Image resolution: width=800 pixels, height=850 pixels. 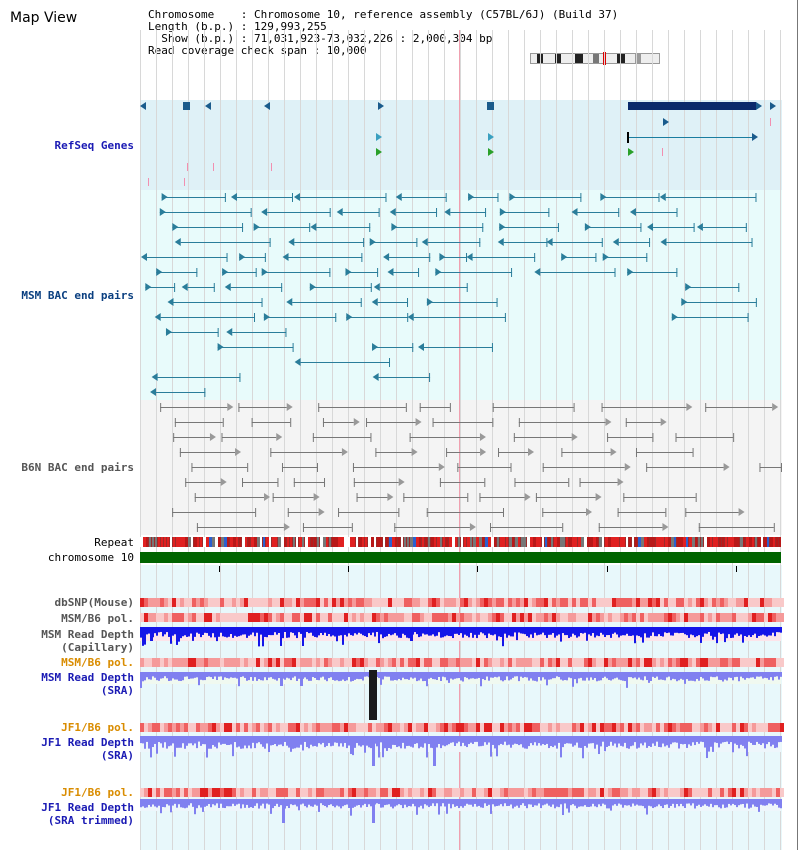 I want to click on jf1-depth-trim-label: JF1 Read Depth (SRA trimmed), so click(x=87, y=814).